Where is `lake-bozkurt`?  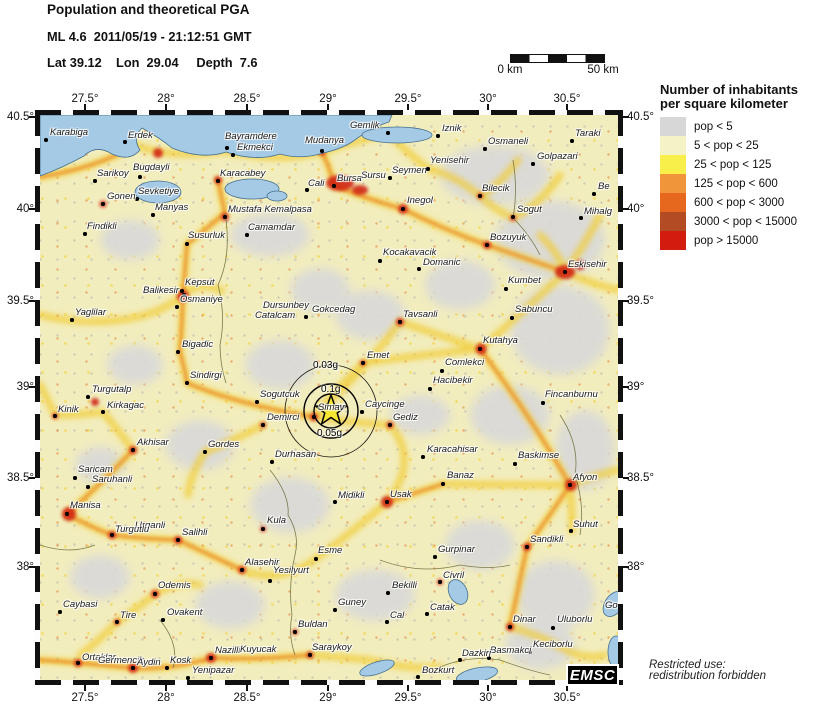
lake-bozkurt is located at coordinates (377, 668).